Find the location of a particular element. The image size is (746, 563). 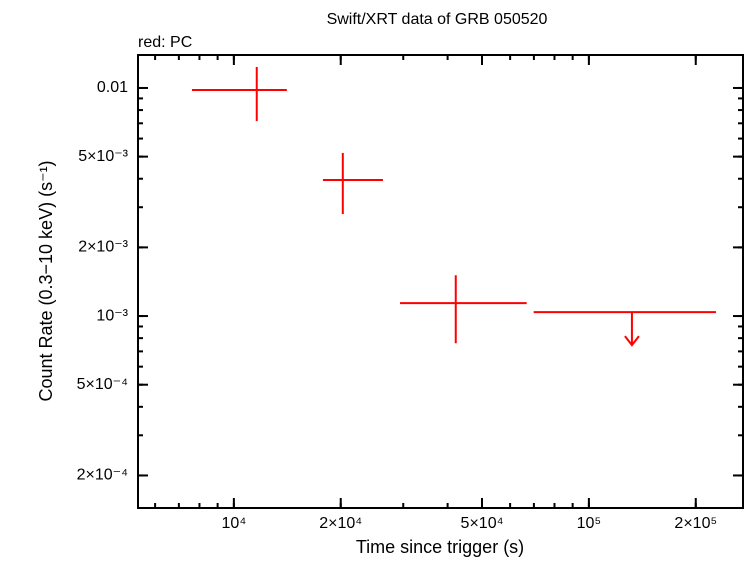

y-tick-label: 5×10⁻⁴ is located at coordinates (102, 384).